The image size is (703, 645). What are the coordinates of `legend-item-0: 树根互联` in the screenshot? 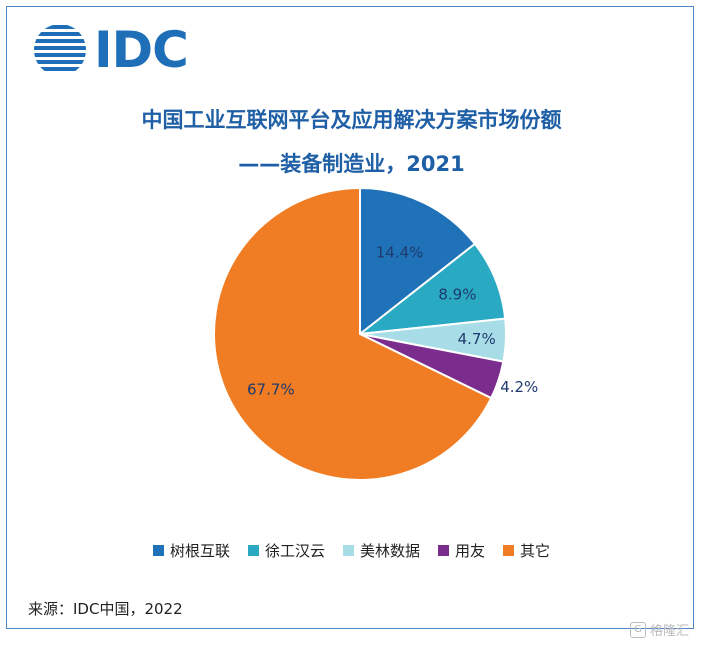 It's located at (191, 550).